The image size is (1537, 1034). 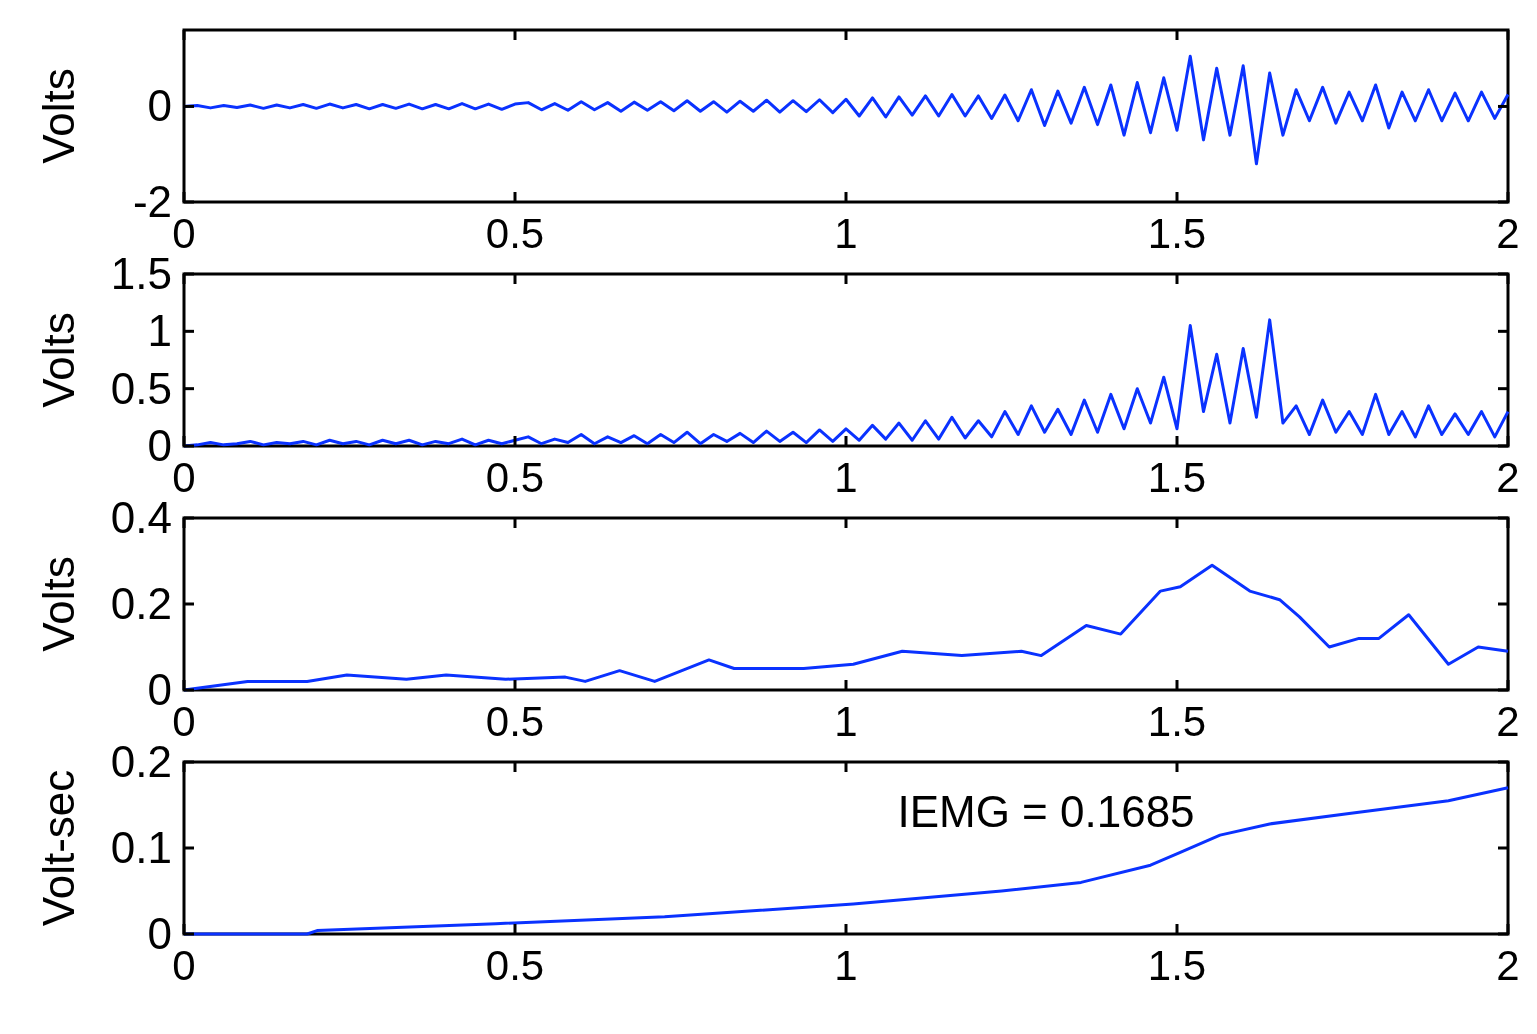 I want to click on annotation: IEMG = 0.1685, so click(x=1046, y=812).